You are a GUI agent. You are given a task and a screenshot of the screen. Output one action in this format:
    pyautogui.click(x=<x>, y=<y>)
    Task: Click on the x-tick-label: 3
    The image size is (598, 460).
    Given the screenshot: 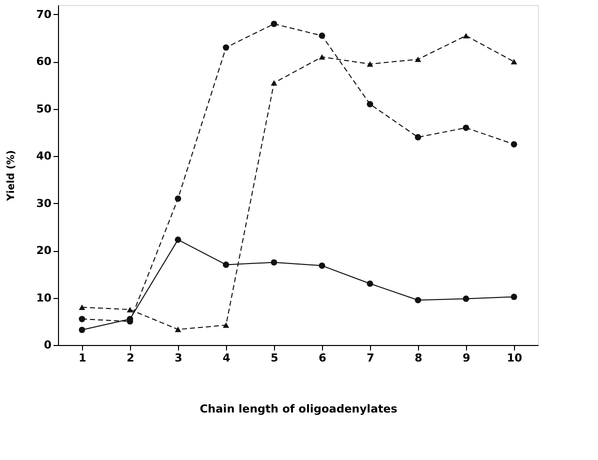 What is the action you would take?
    pyautogui.click(x=178, y=358)
    